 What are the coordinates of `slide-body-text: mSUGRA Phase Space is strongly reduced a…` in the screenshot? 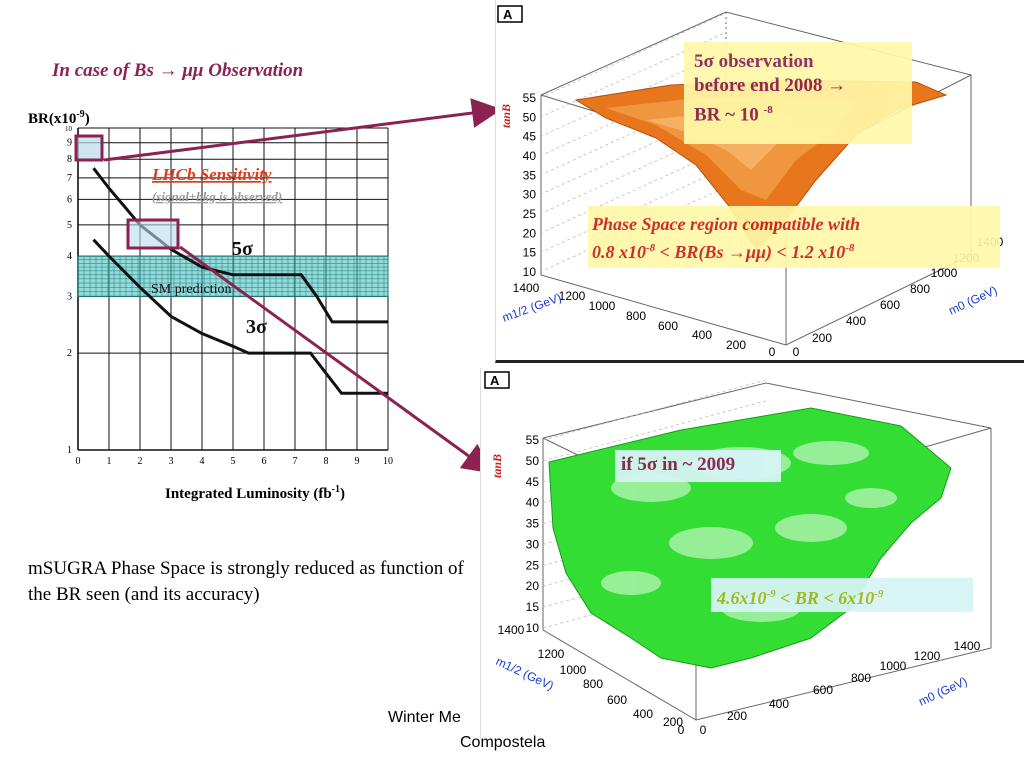 It's located at (246, 581).